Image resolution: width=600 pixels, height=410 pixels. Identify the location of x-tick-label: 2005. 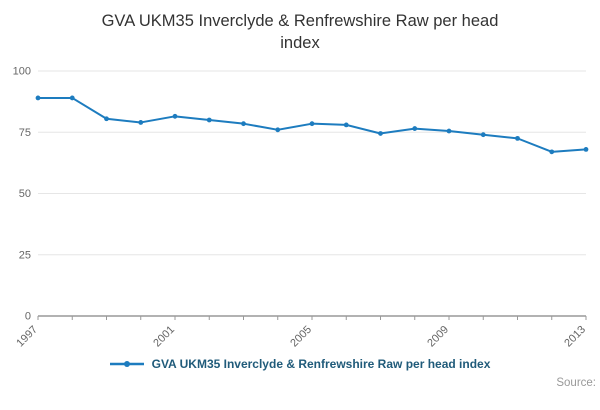
(301, 336).